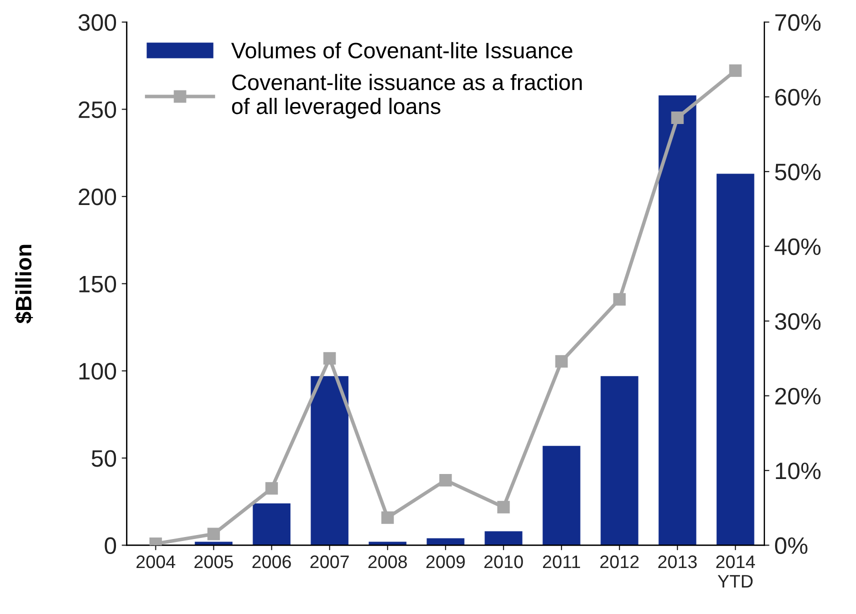 The image size is (856, 614). Describe the element at coordinates (797, 247) in the screenshot. I see `y2-tick-label: 40%` at that location.